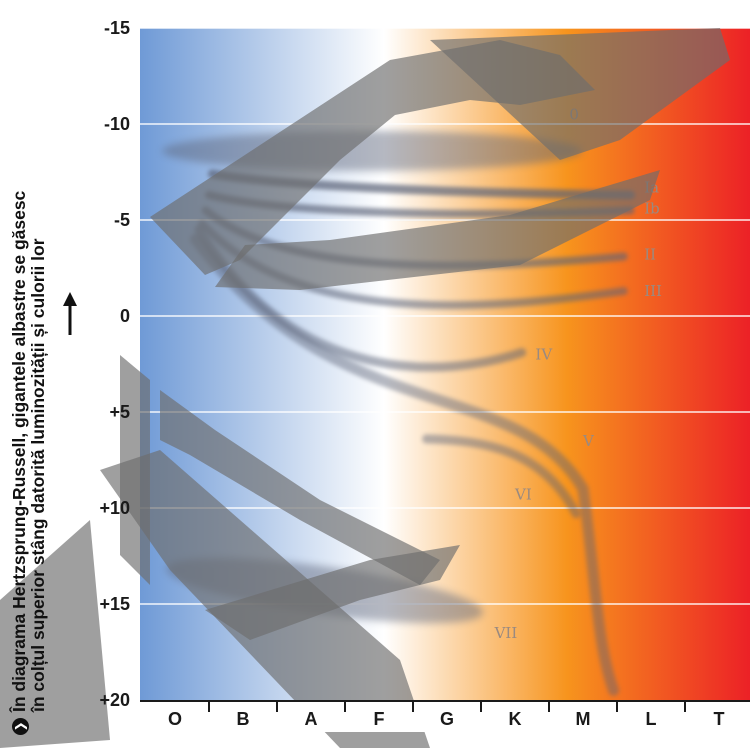  Describe the element at coordinates (243, 719) in the screenshot. I see `x-tick-label: B` at that location.